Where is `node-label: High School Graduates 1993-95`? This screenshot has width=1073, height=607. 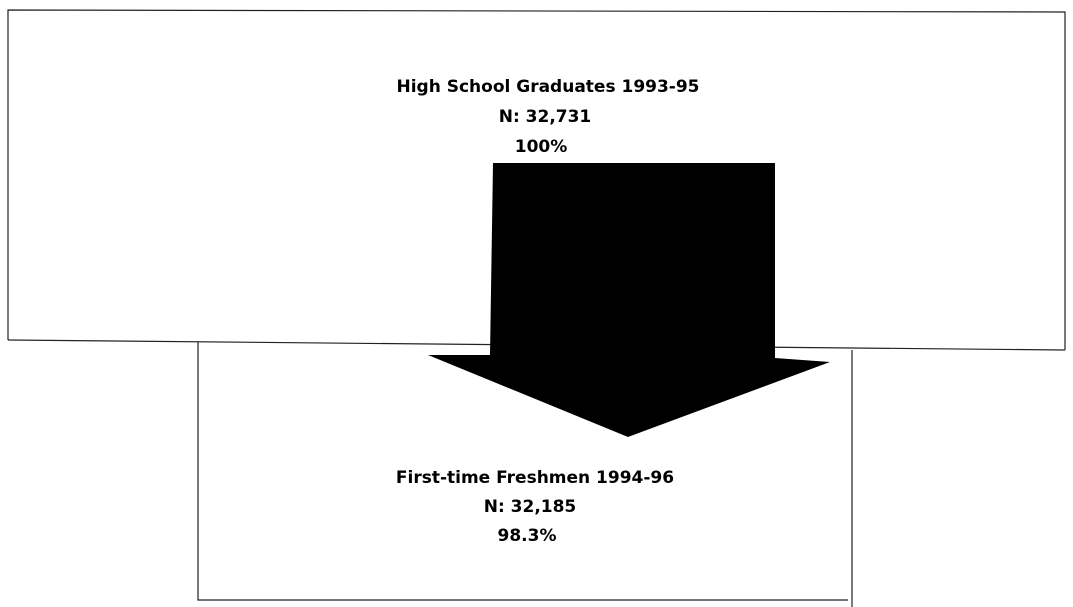
node-label: High School Graduates 1993-95 is located at coordinates (547, 87).